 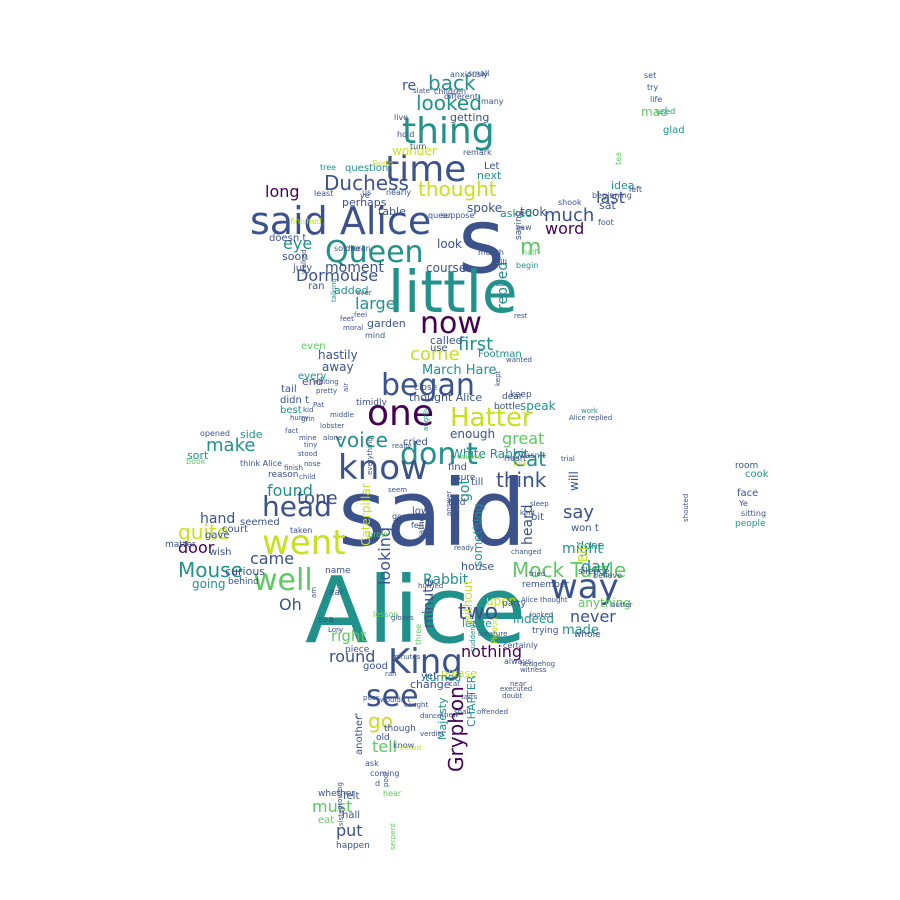 I want to click on word-alice: Alice, so click(x=415, y=610).